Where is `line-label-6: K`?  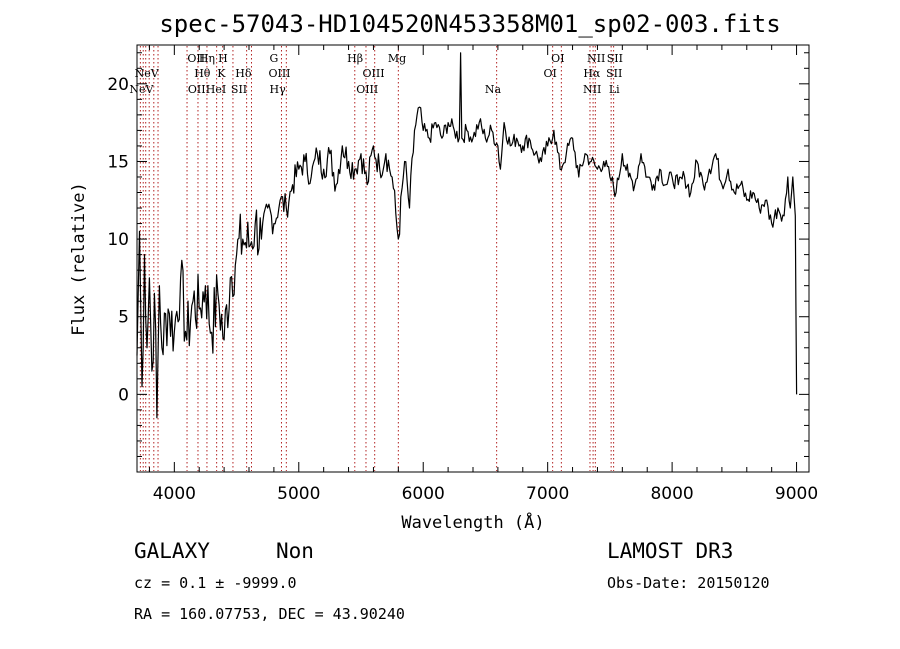 line-label-6: K is located at coordinates (221, 73).